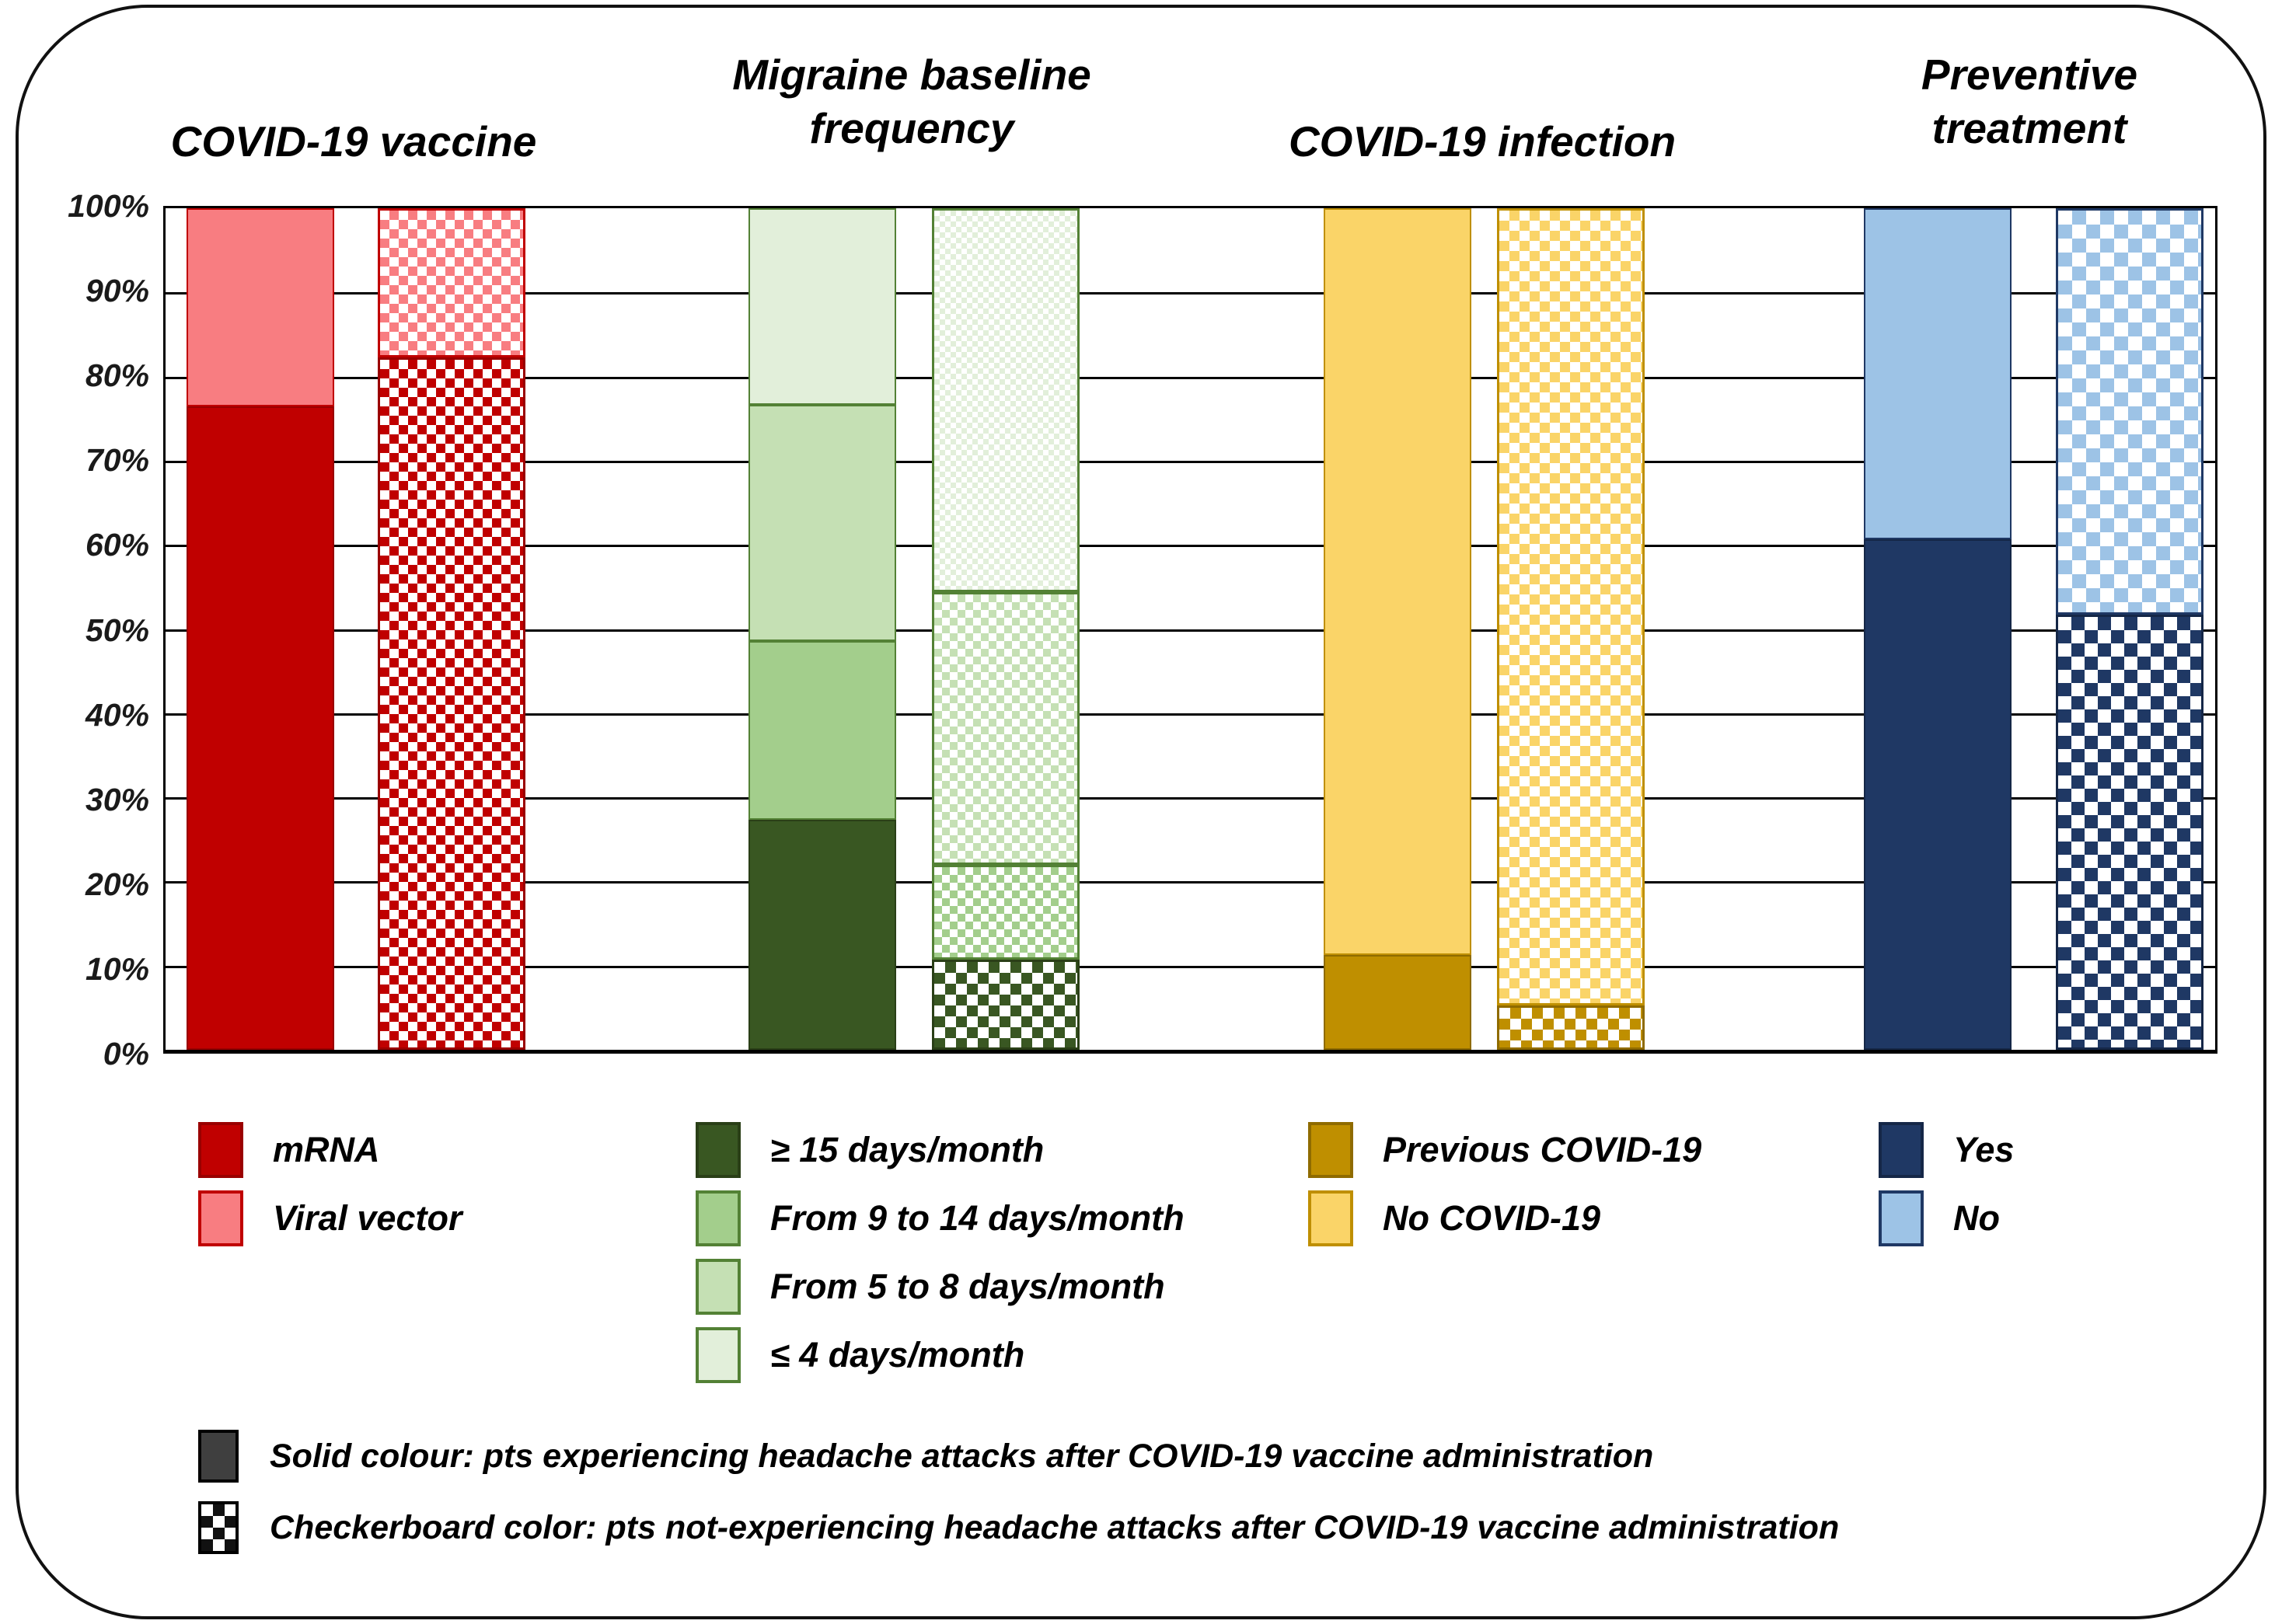 The height and width of the screenshot is (1624, 2282). I want to click on y-tick-label: 100%, so click(108, 206).